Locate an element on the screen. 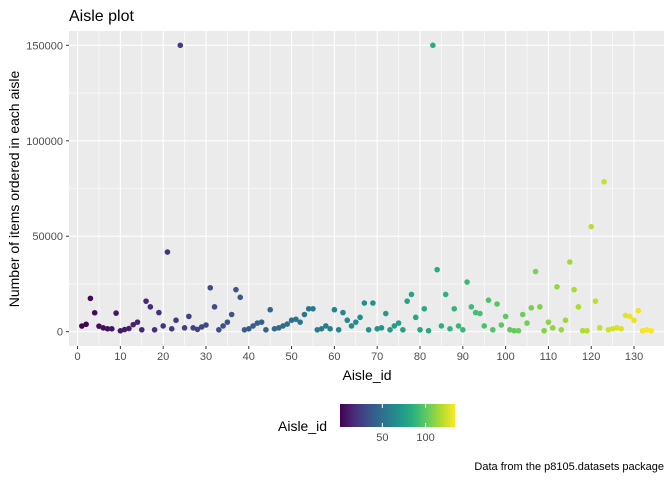 The width and height of the screenshot is (672, 480). y-axis-ticks: 0 50000 100000 150000 is located at coordinates (47, 189).